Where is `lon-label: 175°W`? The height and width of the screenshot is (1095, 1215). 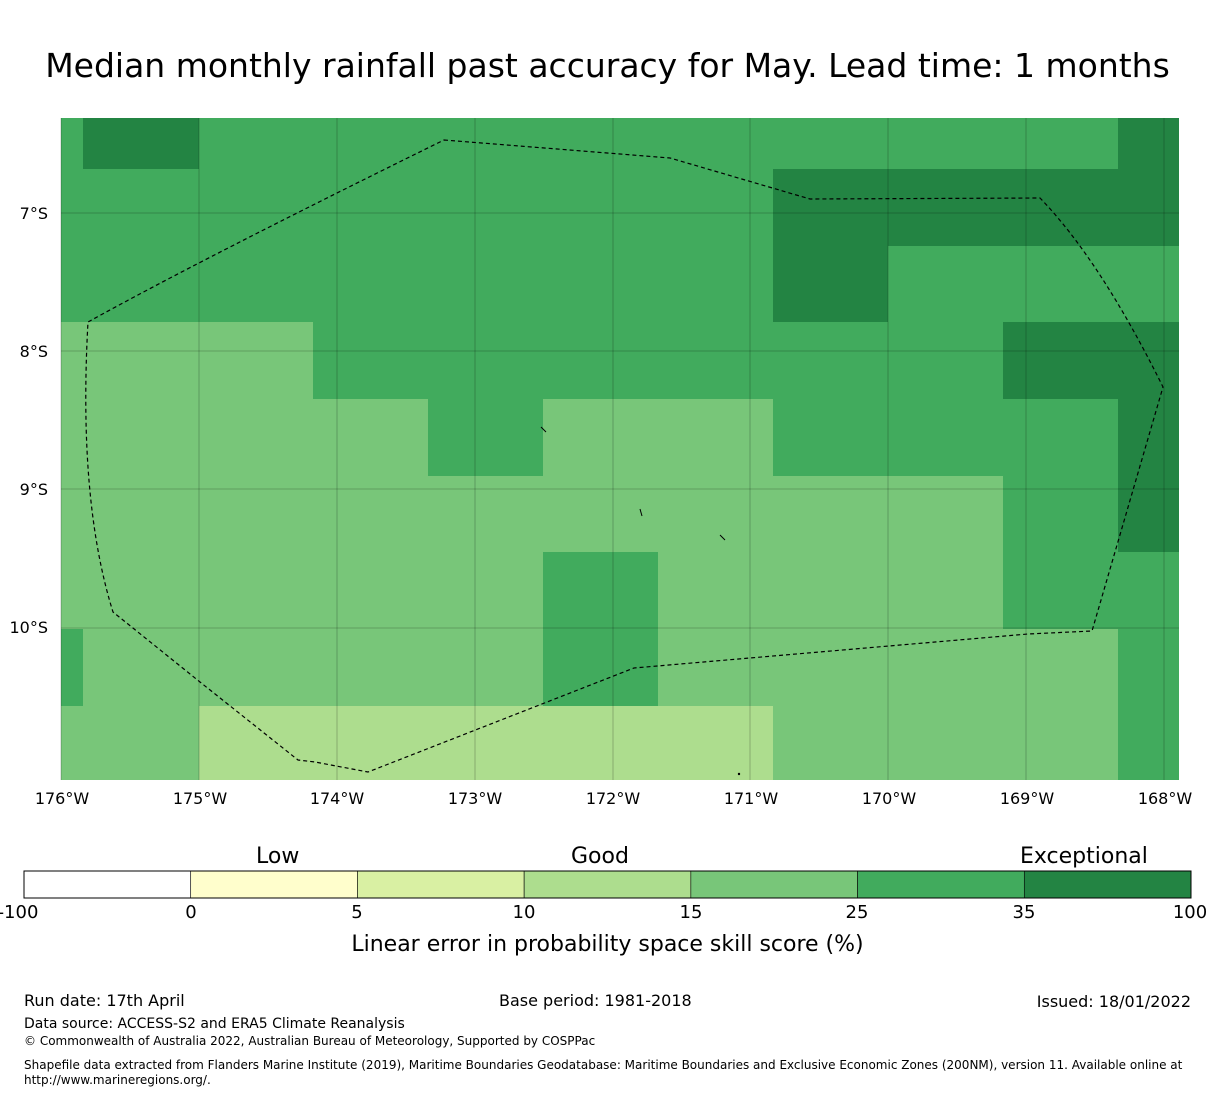
lon-label: 175°W is located at coordinates (200, 798).